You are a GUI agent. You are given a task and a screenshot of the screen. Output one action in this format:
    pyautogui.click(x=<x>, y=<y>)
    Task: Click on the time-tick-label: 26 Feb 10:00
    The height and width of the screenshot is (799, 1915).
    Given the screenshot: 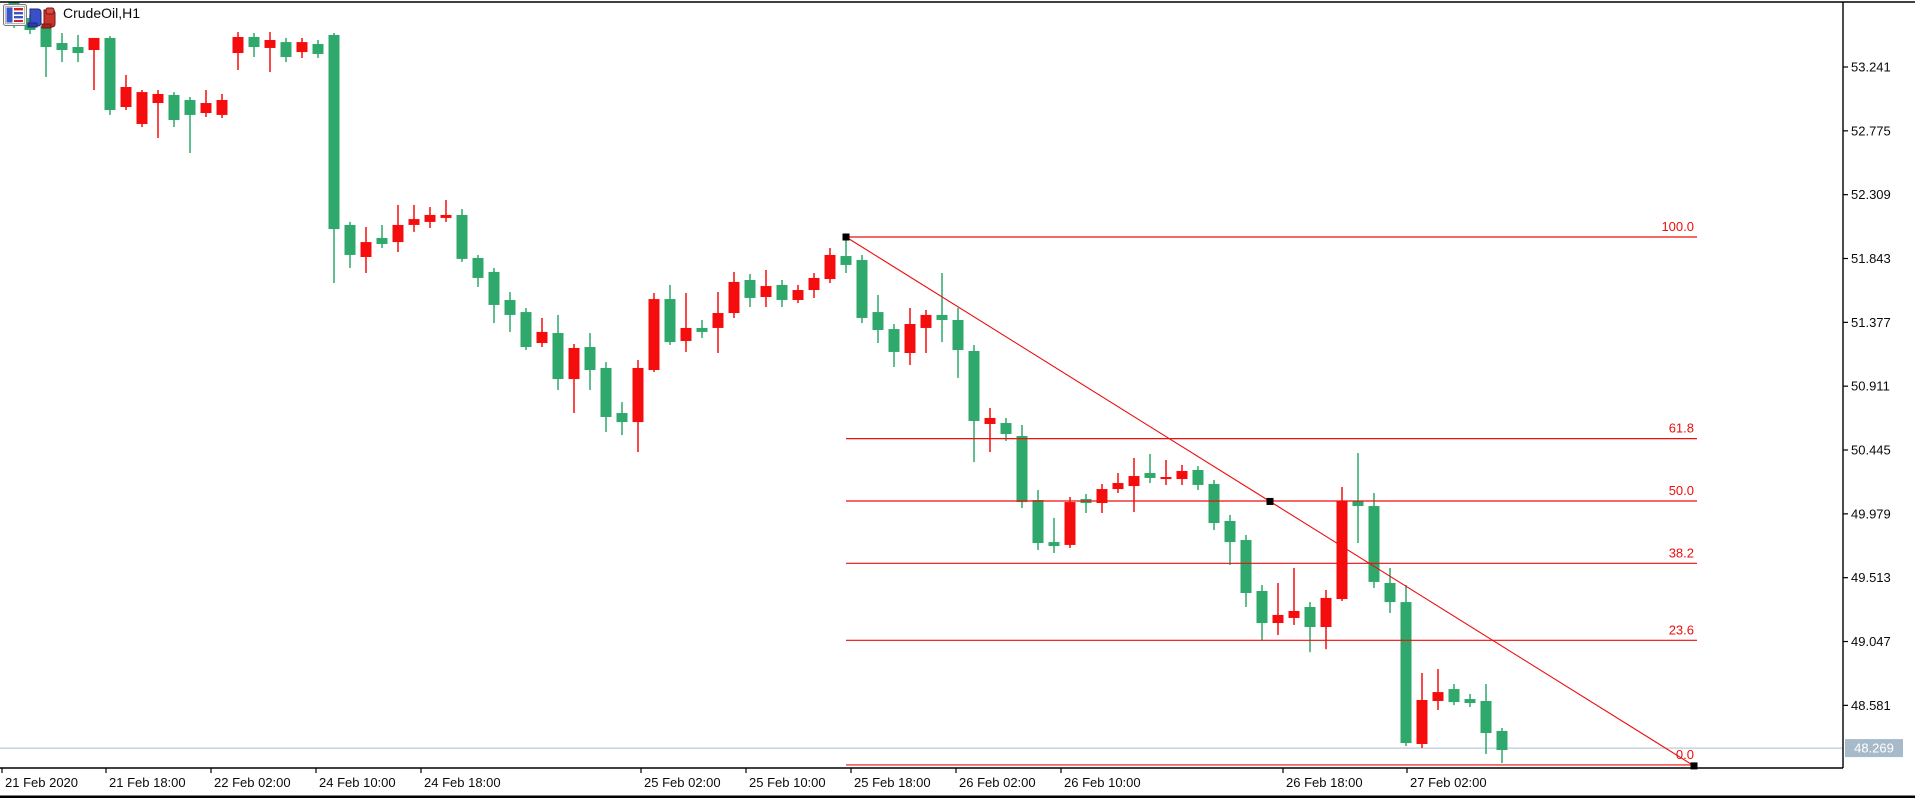 What is the action you would take?
    pyautogui.click(x=1102, y=782)
    